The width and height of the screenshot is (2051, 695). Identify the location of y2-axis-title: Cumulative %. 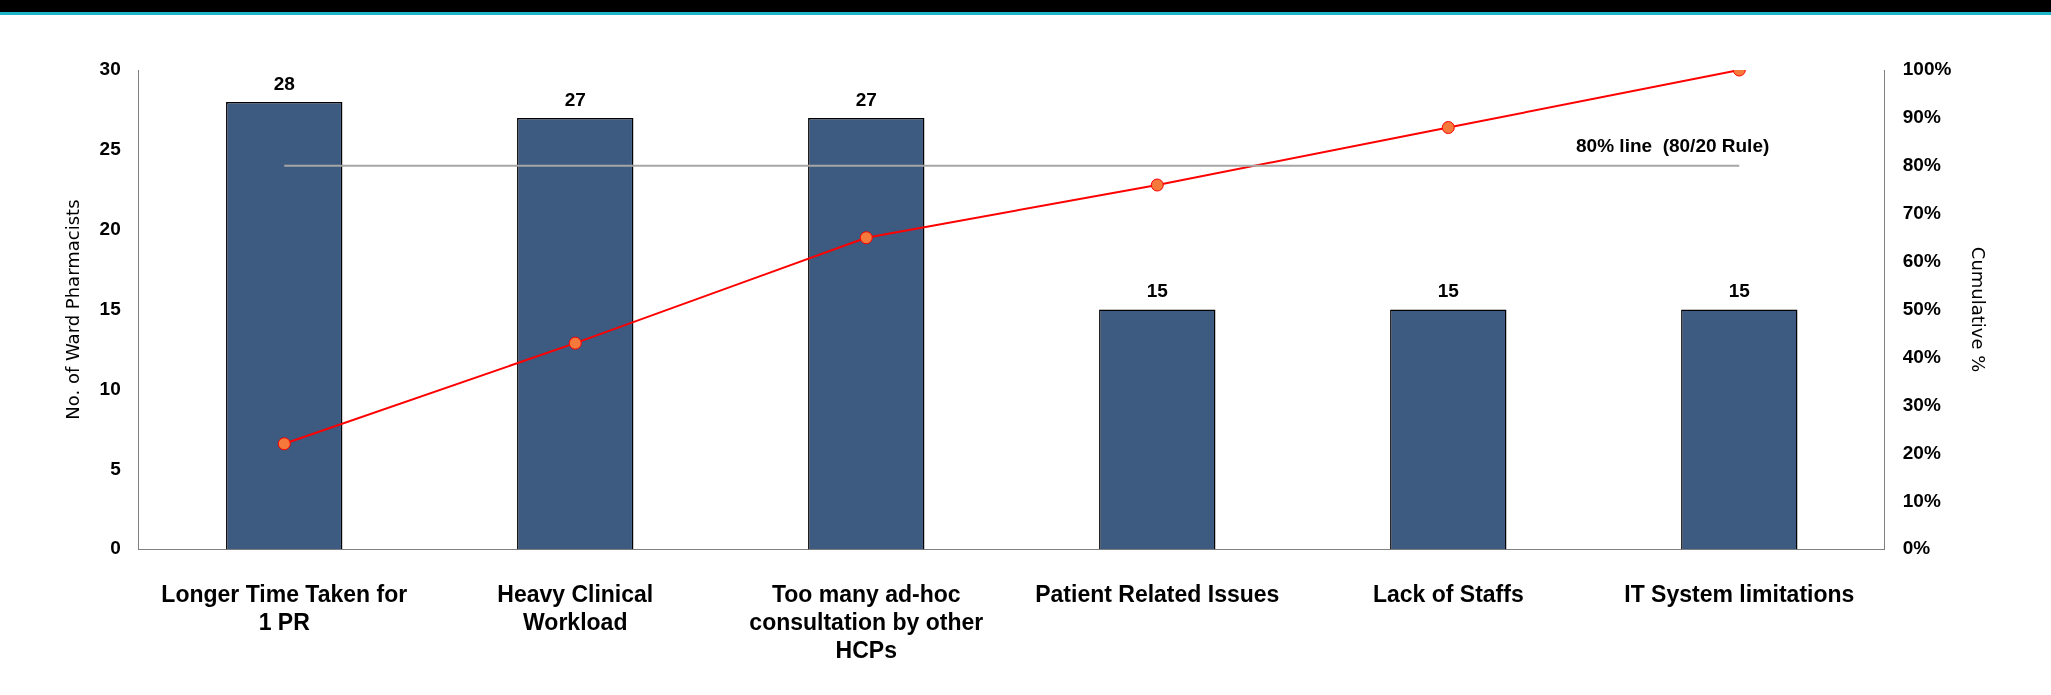
(1978, 309).